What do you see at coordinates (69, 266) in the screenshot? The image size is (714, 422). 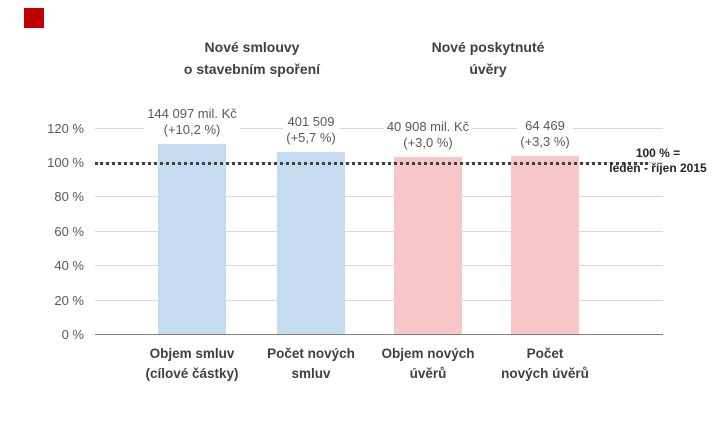 I see `y-axis-tick-label: 40 %` at bounding box center [69, 266].